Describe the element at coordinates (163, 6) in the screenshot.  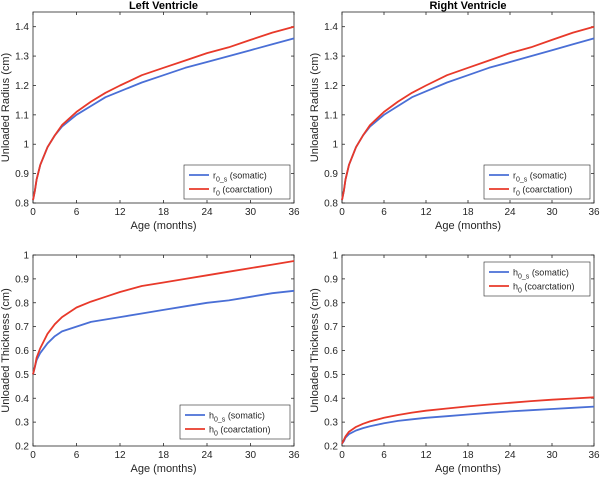
I see `chart-title: Left Ventricle` at that location.